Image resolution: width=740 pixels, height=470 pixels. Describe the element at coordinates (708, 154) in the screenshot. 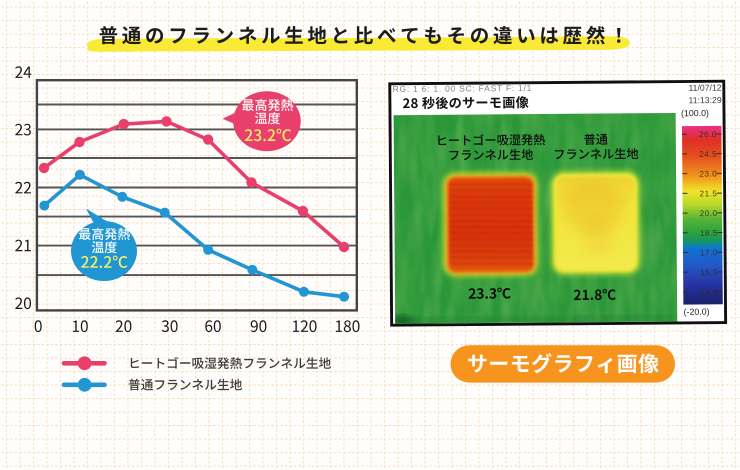

I see `svg-text: 24.5` at that location.